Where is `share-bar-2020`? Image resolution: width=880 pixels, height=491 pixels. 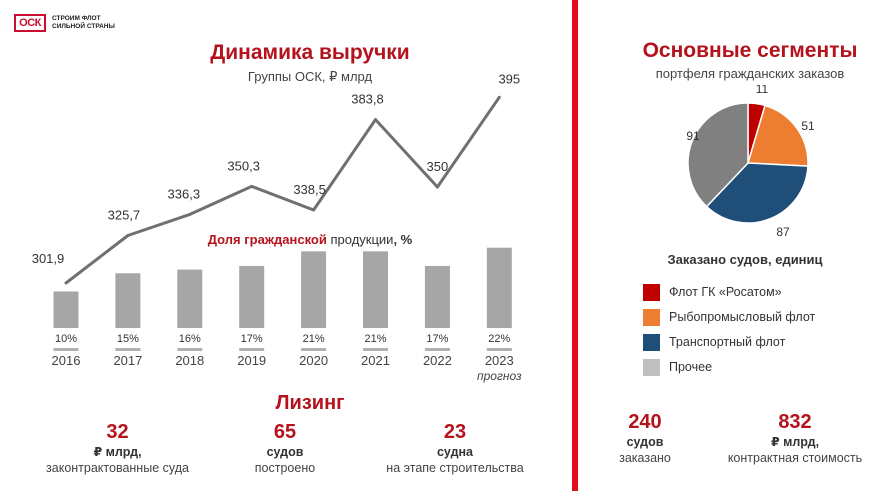 share-bar-2020 is located at coordinates (314, 289).